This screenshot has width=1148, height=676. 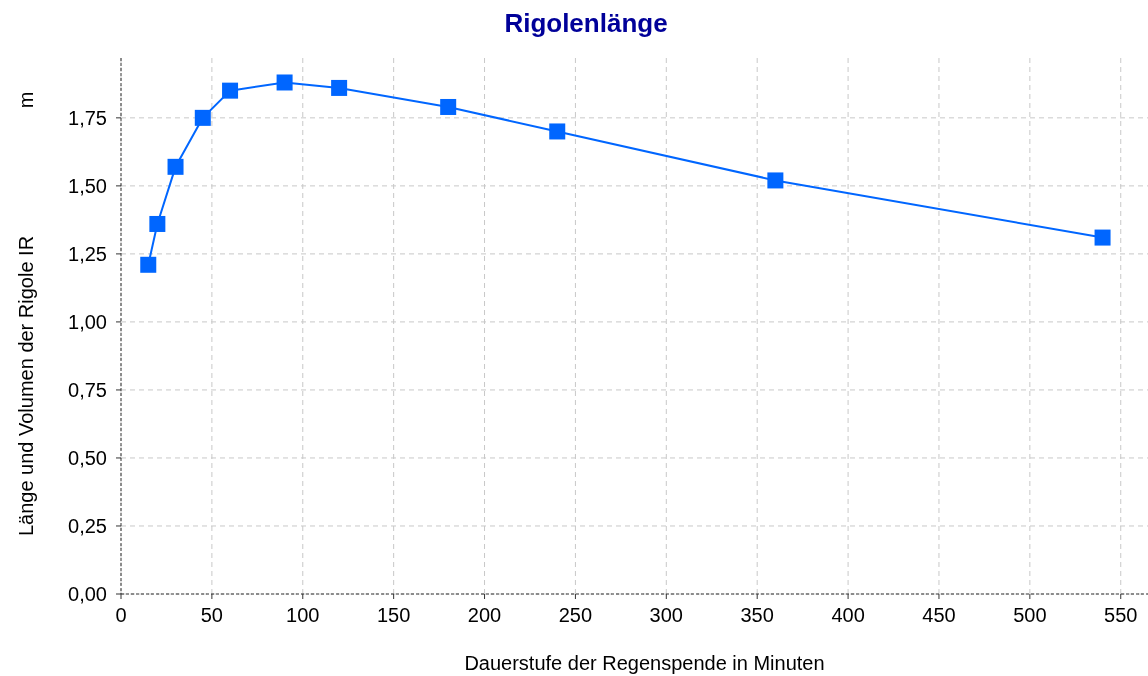 What do you see at coordinates (1121, 615) in the screenshot?
I see `x-tick-label: 550` at bounding box center [1121, 615].